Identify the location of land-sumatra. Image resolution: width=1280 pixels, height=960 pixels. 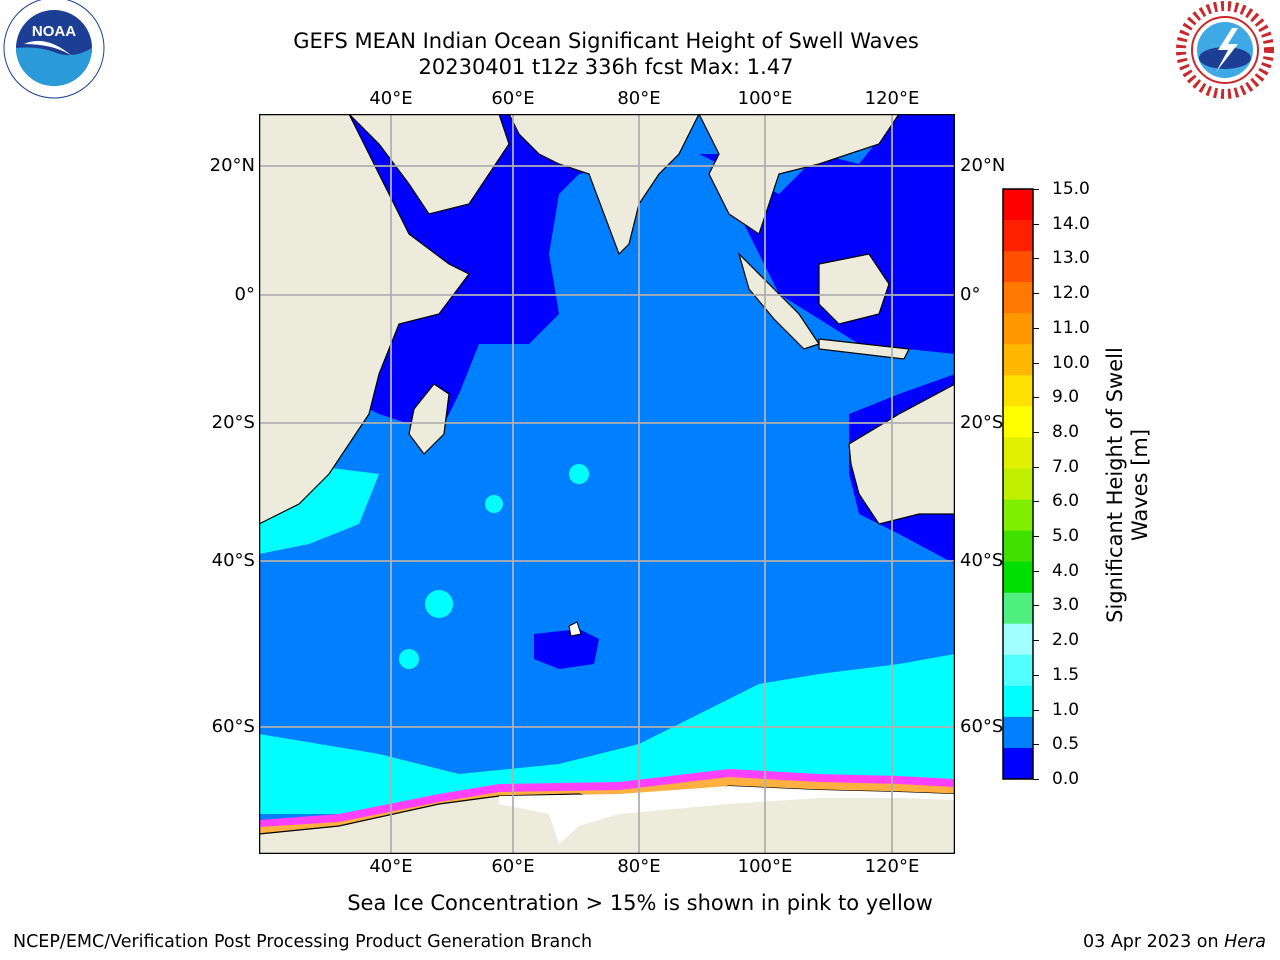
(778, 300).